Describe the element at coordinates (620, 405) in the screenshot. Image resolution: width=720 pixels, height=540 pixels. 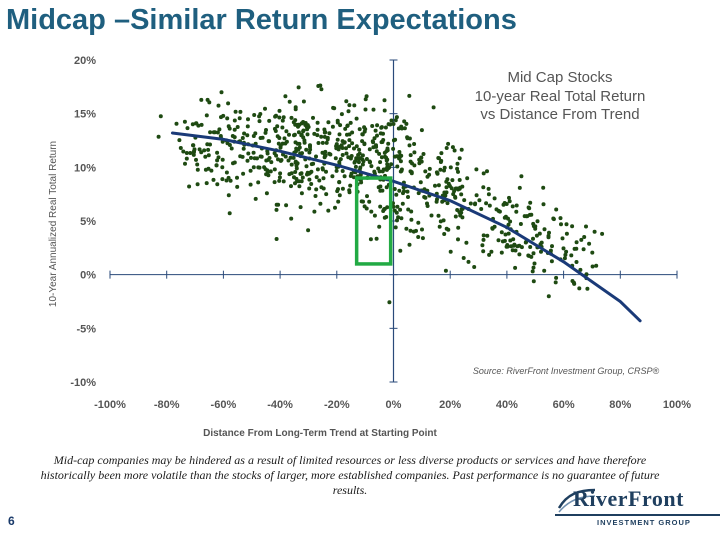
I see `x-tick-label: 80%` at that location.